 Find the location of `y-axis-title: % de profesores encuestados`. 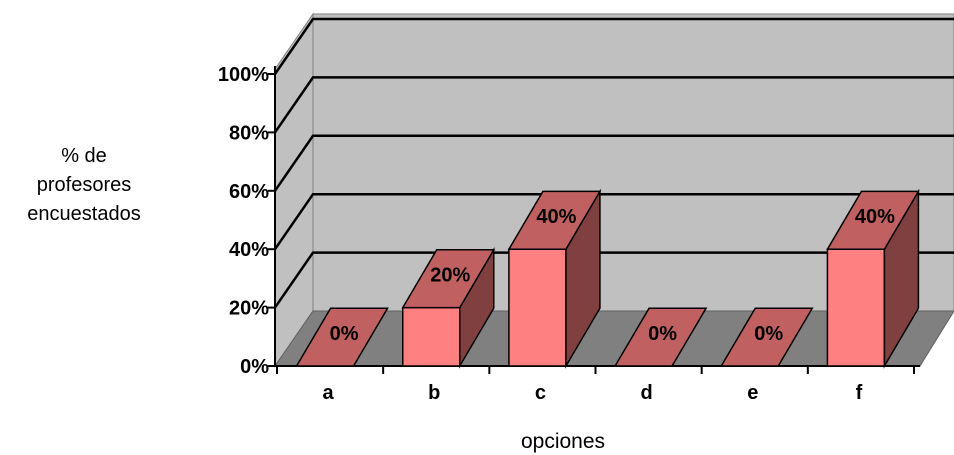

y-axis-title: % de profesores encuestados is located at coordinates (84, 185).